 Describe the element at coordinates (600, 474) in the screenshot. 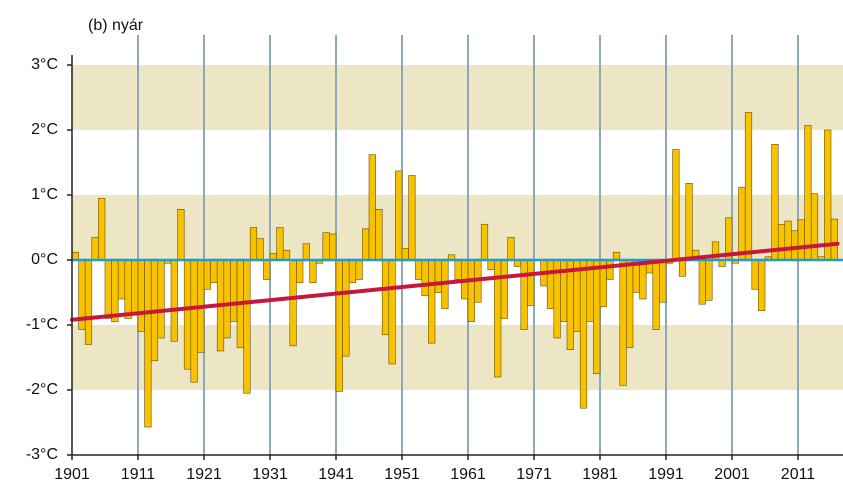

I see `x-tick-label: 1981` at that location.